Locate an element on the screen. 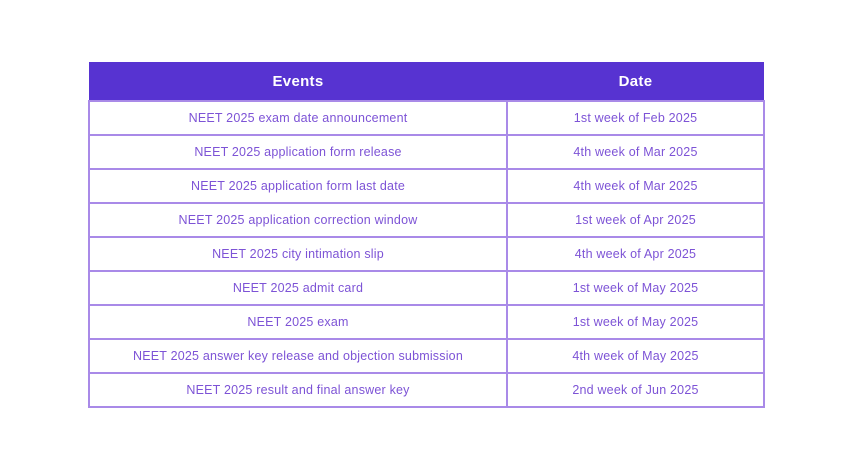 This screenshot has height=450, width=850. date-cell: 1st week of Feb 2025 is located at coordinates (635, 118).